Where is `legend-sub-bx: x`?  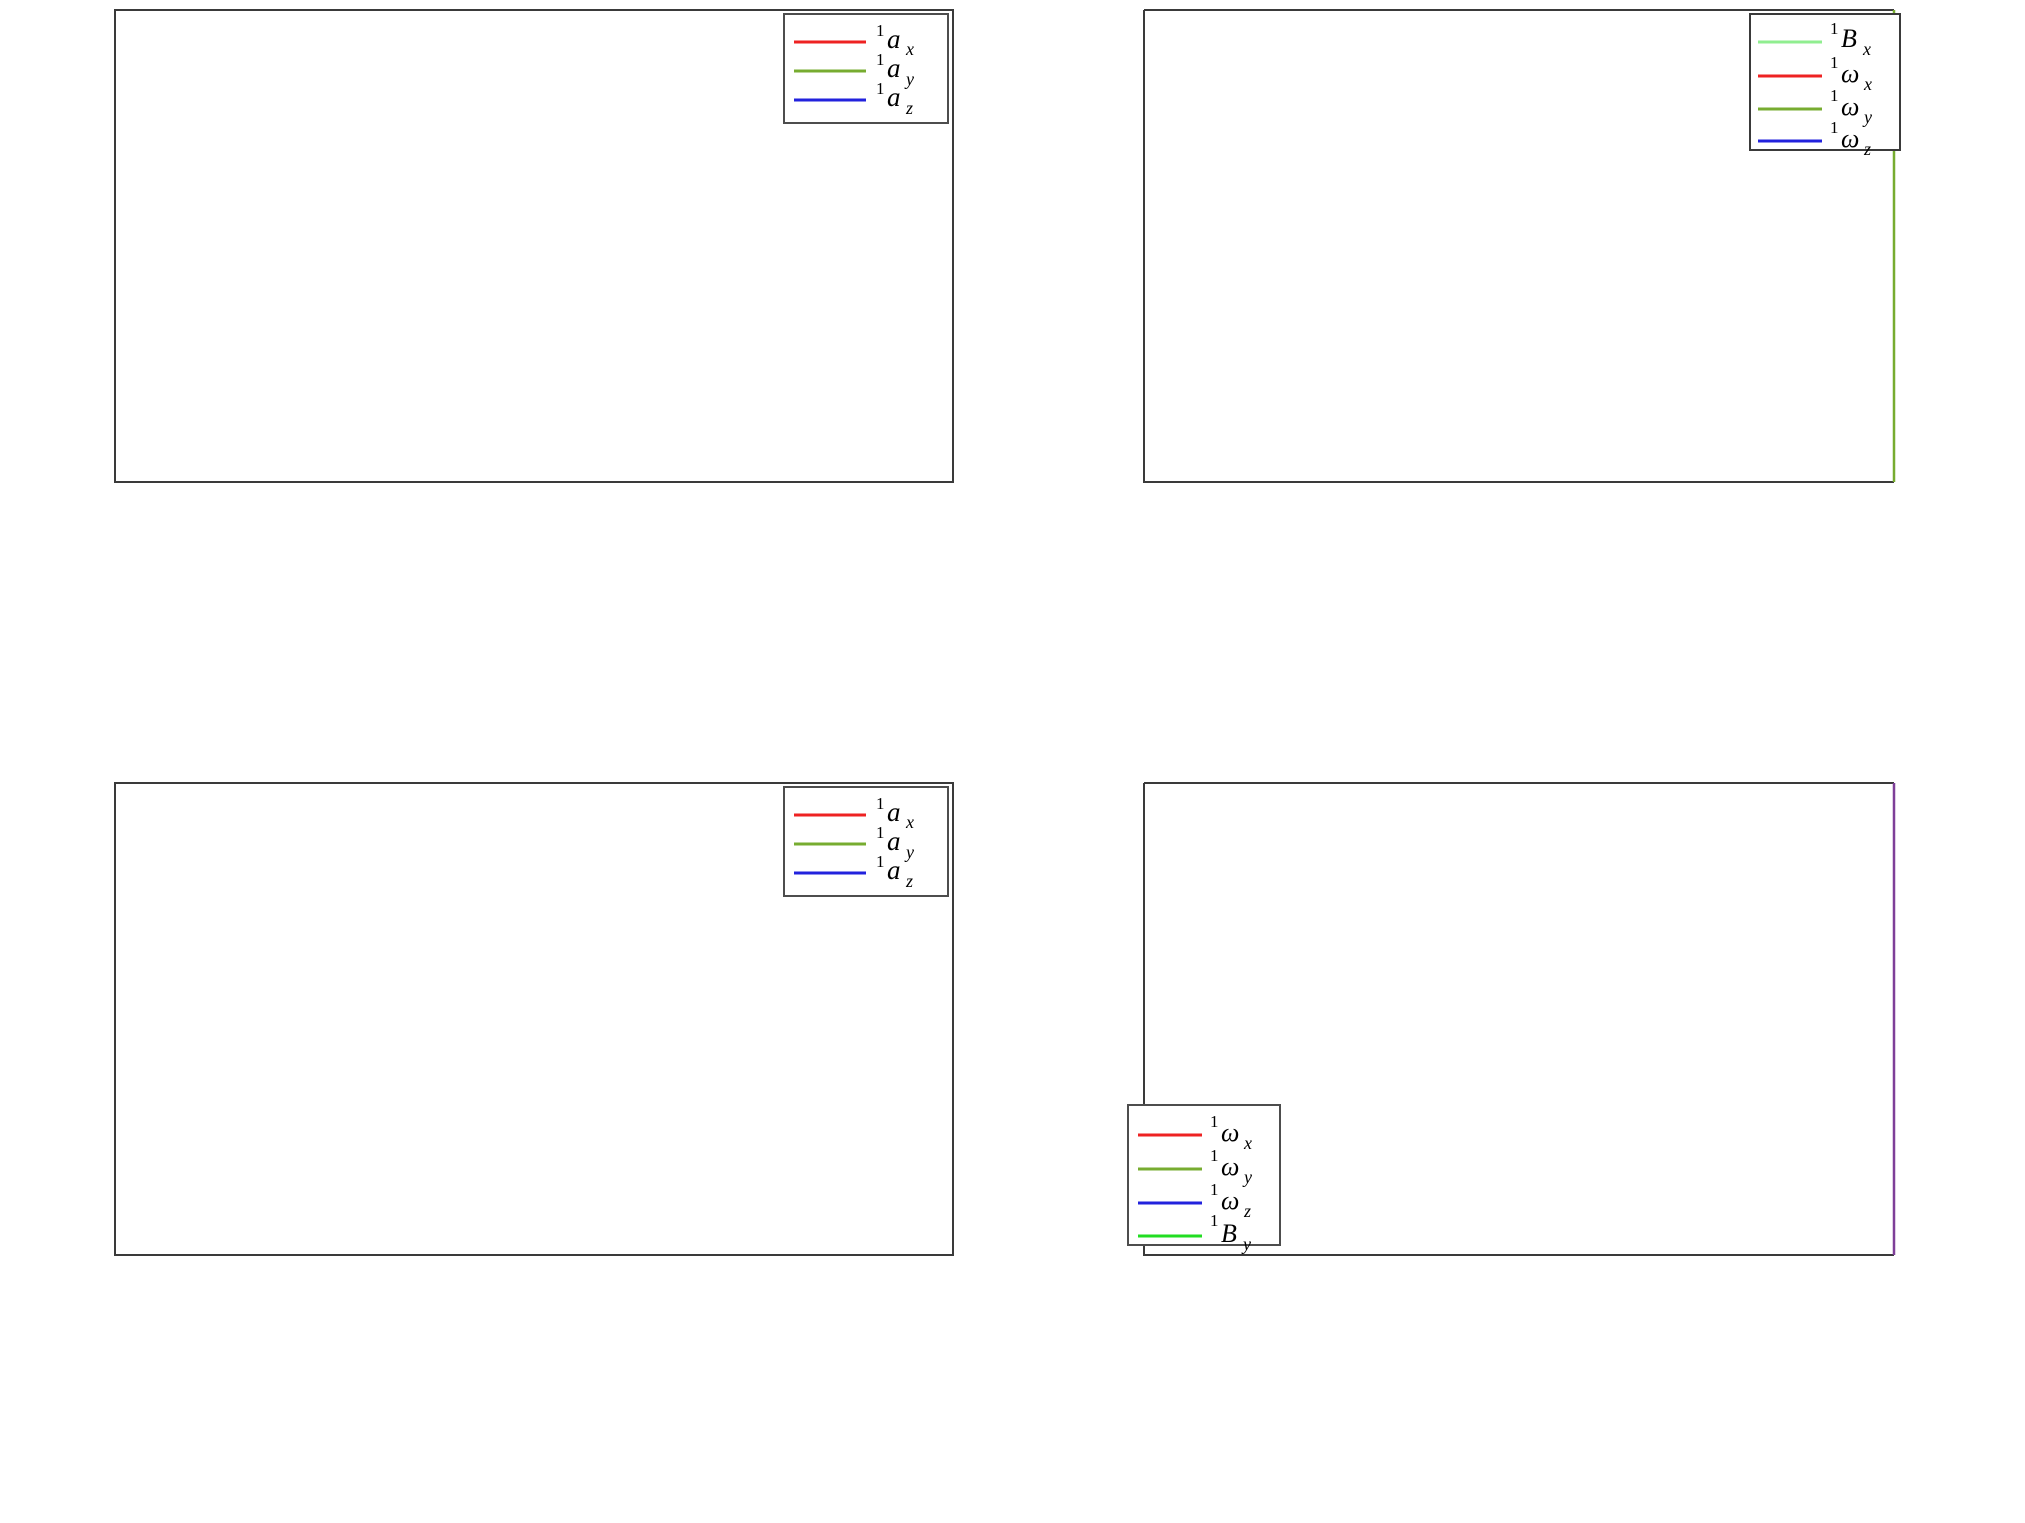
legend-sub-bx: x is located at coordinates (1866, 49).